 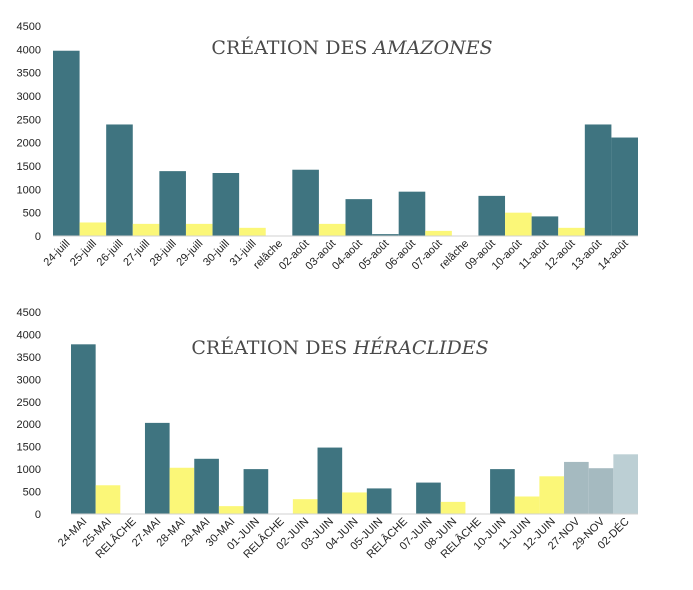 I want to click on x-tick-label: 07-août, so click(x=427, y=255).